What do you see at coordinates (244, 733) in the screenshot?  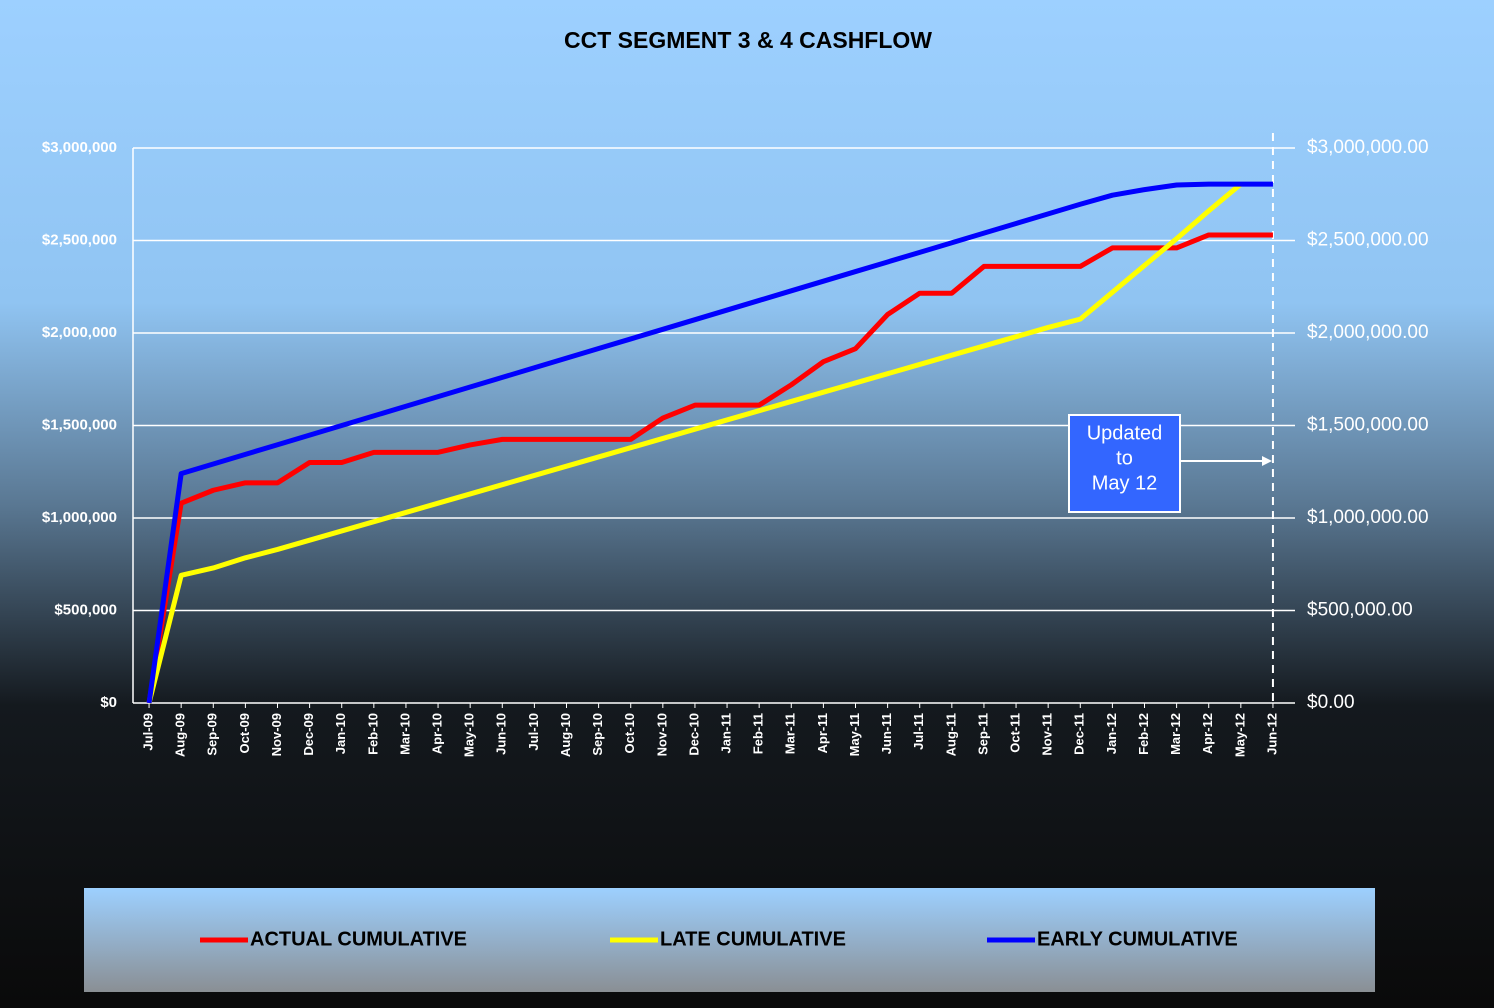 I see `x-tick-label: Oct-09` at bounding box center [244, 733].